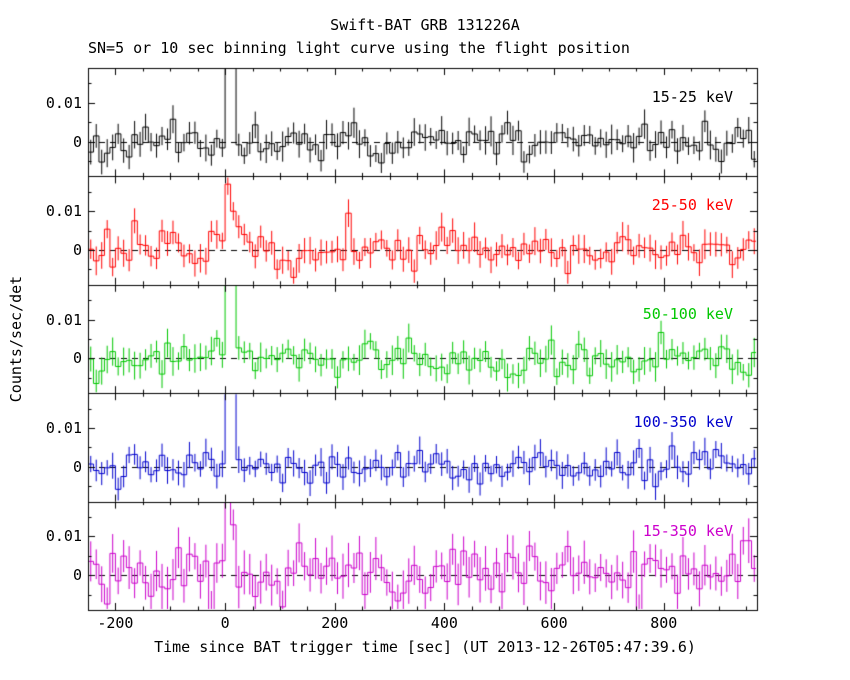 This screenshot has width=850, height=680. What do you see at coordinates (115, 623) in the screenshot?
I see `x-tick-label: -200` at bounding box center [115, 623].